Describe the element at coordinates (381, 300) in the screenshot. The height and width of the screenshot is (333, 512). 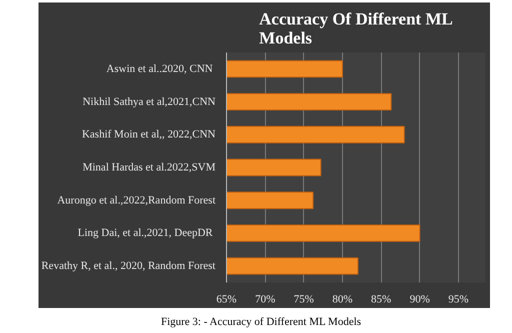
I see `x-tick-label: 85%` at that location.